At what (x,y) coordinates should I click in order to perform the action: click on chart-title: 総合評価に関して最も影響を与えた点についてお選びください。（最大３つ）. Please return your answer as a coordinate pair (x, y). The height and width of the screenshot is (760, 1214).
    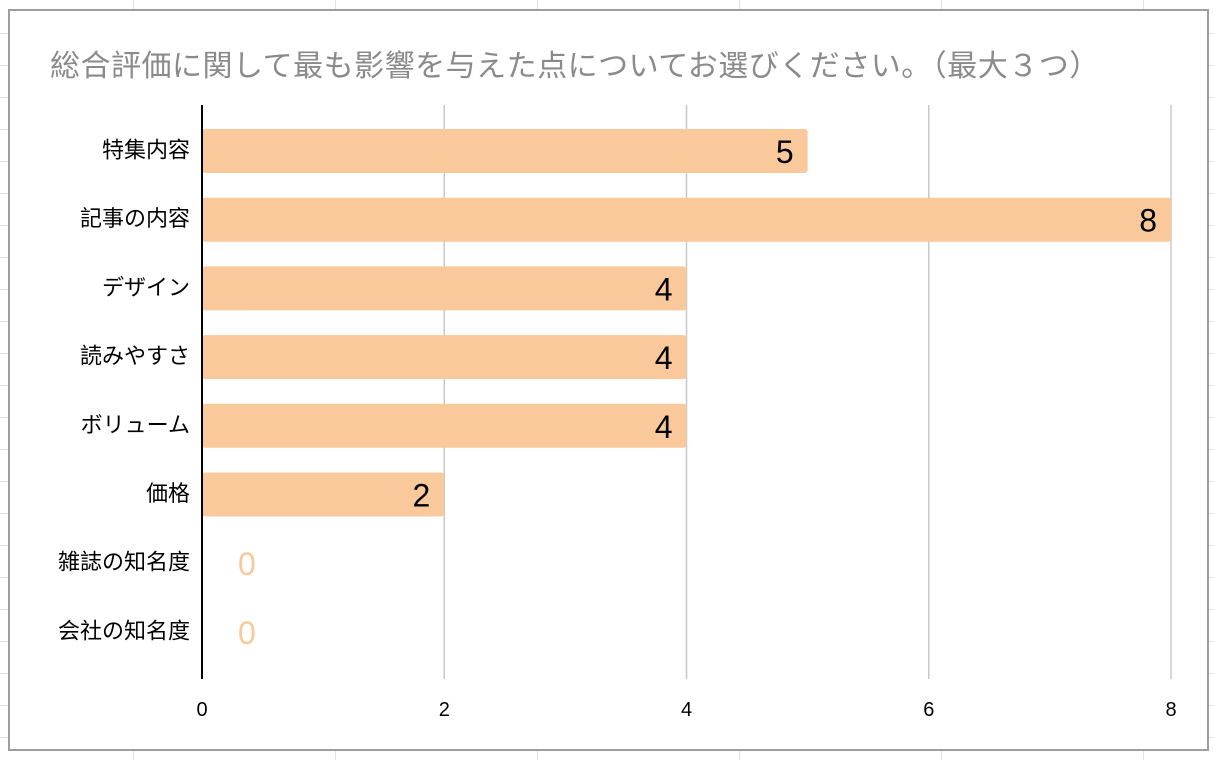
    Looking at the image, I should click on (575, 66).